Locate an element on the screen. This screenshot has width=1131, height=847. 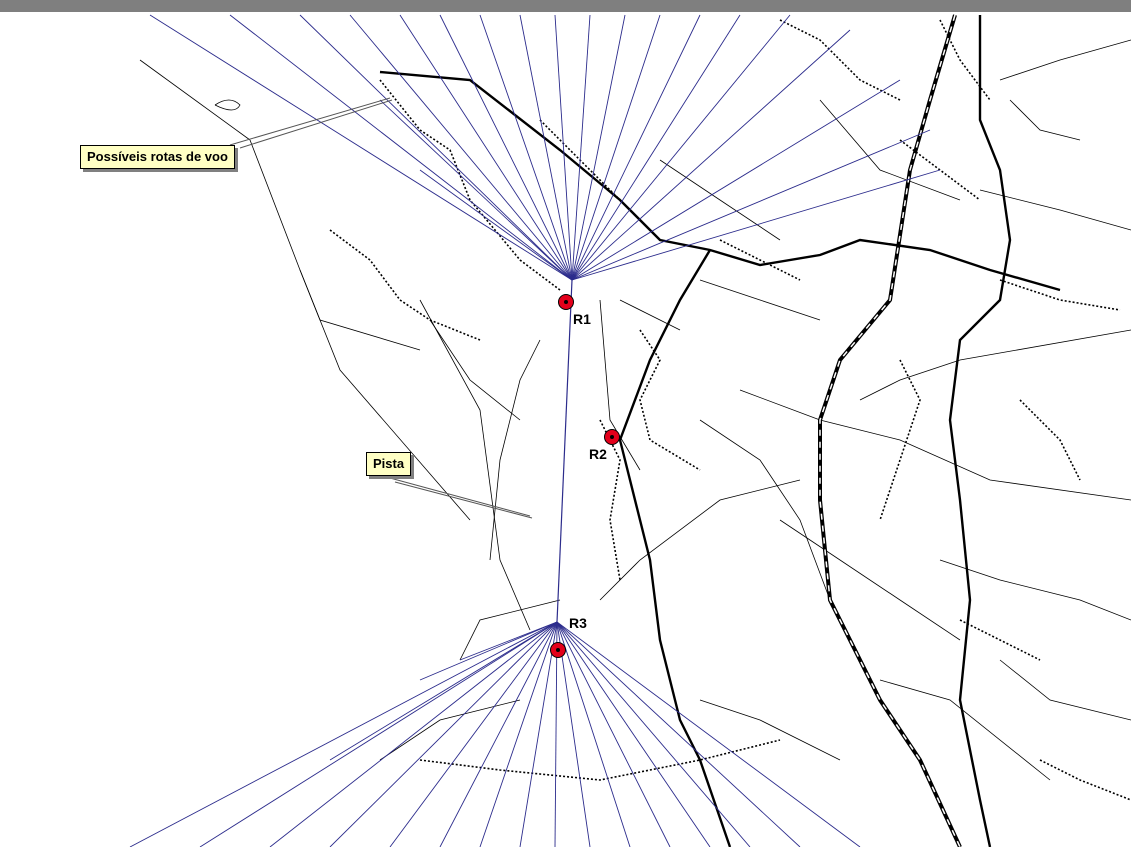
header-bar is located at coordinates (565, 6).